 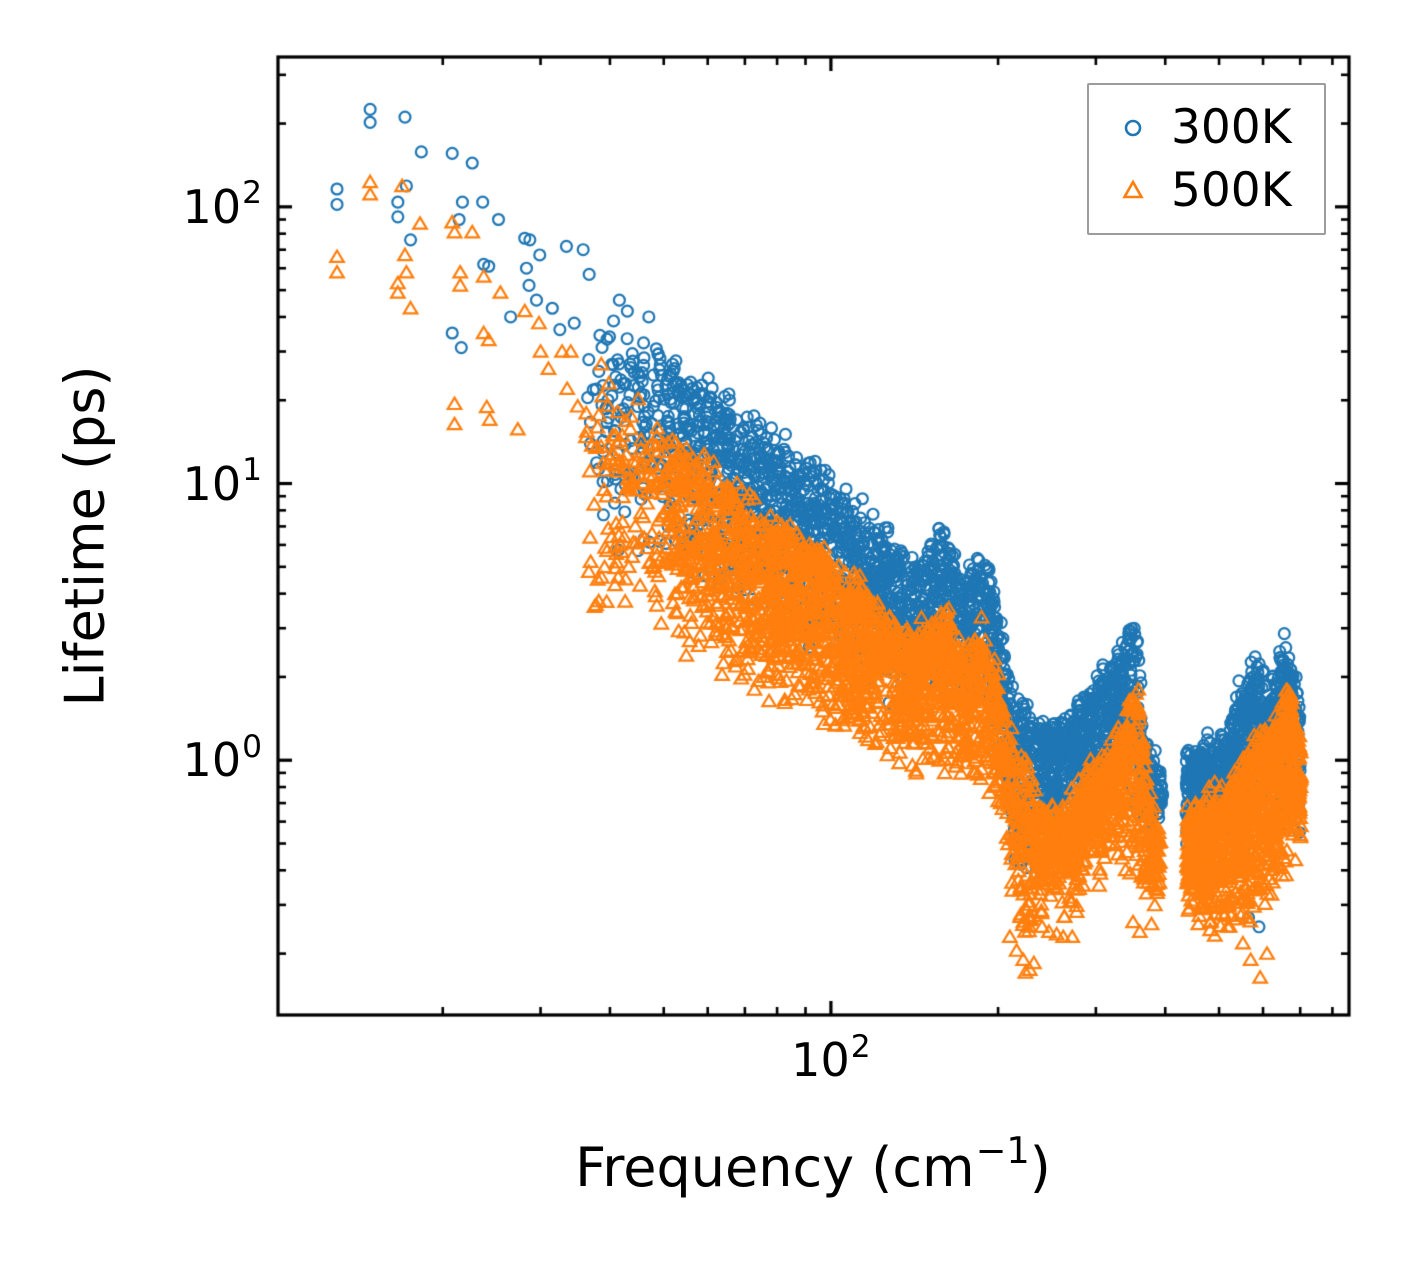 I want to click on x-tick-label-1e2: 102, so click(x=830, y=1057).